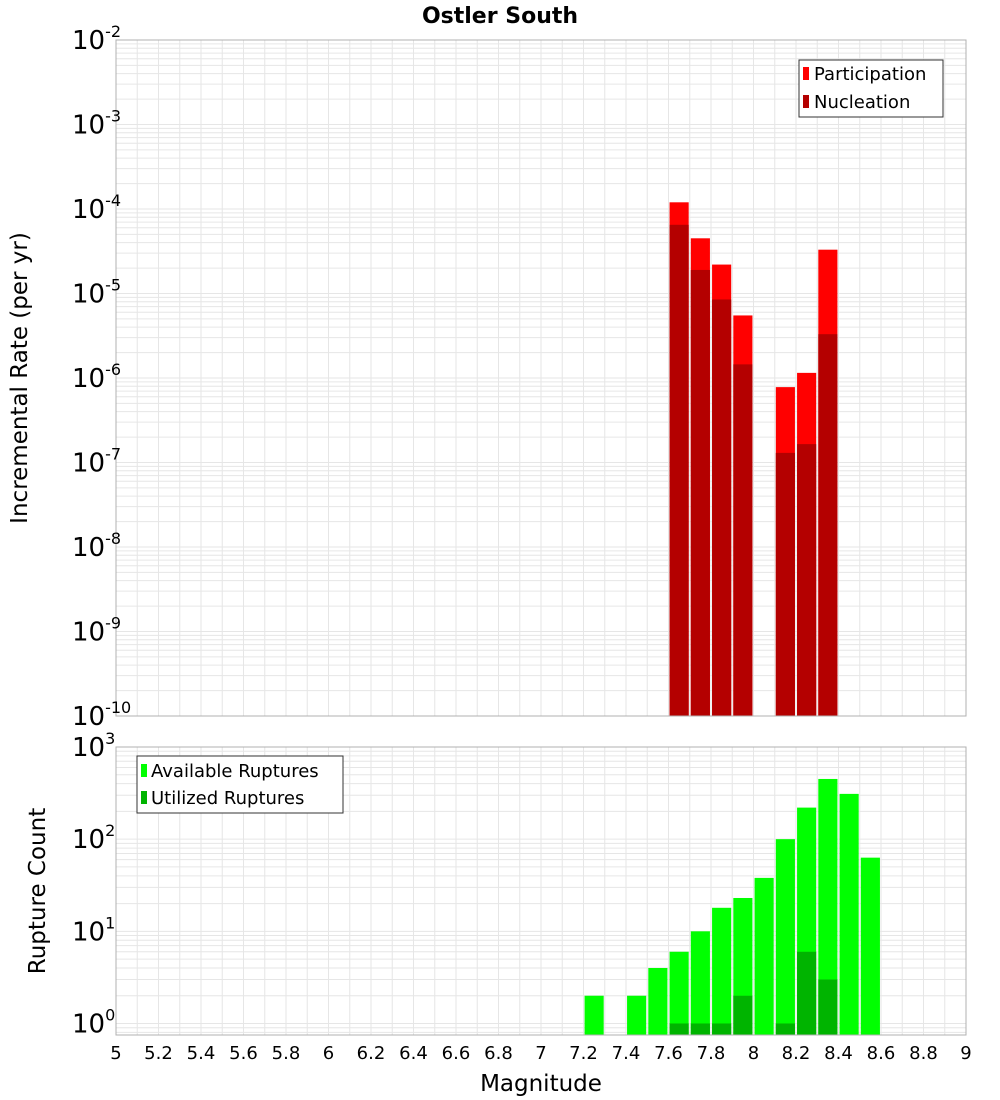  I want to click on nucleation-legend-label: Nucleation, so click(862, 102).